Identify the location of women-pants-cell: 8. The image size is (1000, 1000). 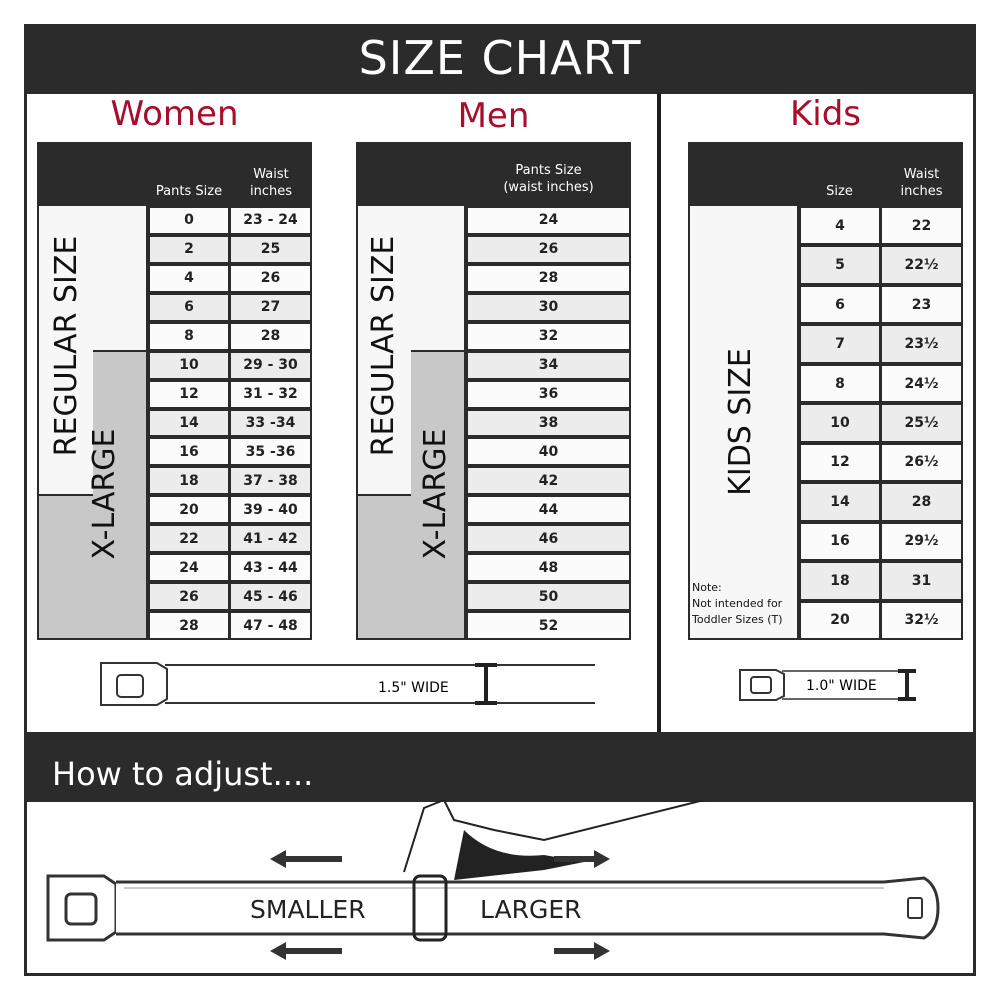
(189, 336).